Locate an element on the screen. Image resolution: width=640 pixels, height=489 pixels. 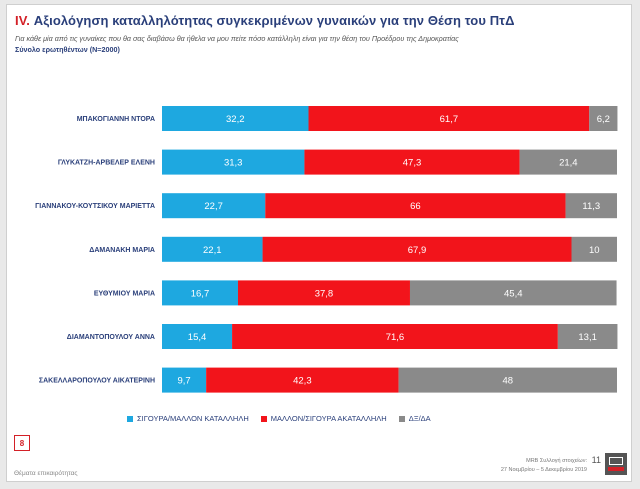
legend-swatch-unsuitable is located at coordinates (263, 418).